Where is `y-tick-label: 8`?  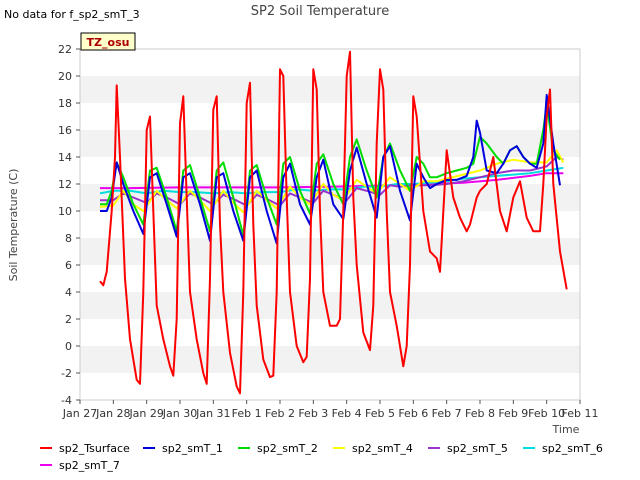
y-tick-label: 8 is located at coordinates (68, 238).